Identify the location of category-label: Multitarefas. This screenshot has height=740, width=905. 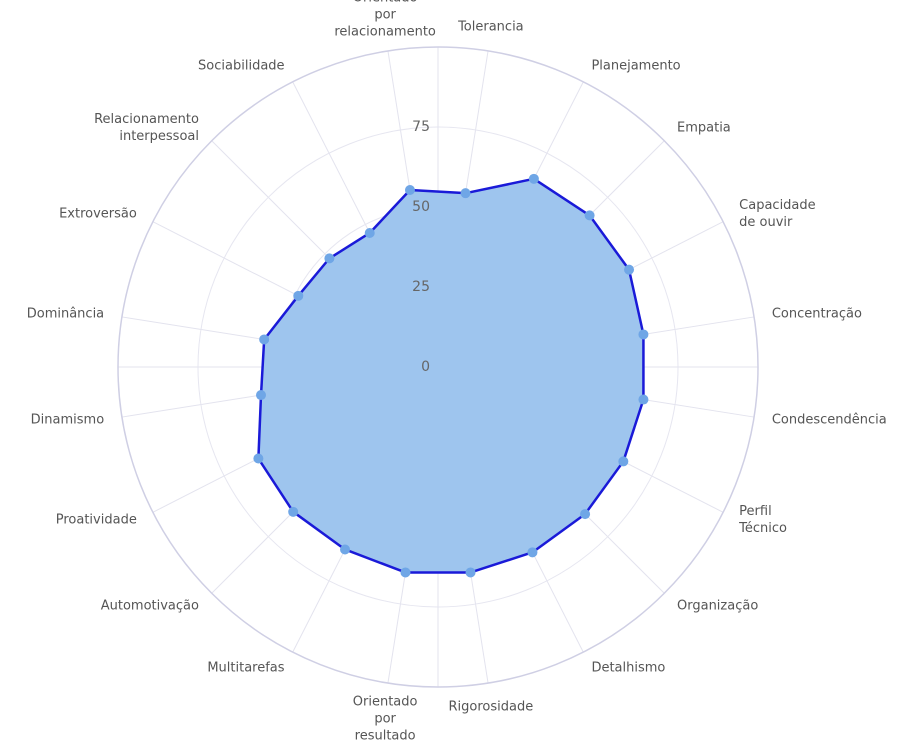
(246, 668).